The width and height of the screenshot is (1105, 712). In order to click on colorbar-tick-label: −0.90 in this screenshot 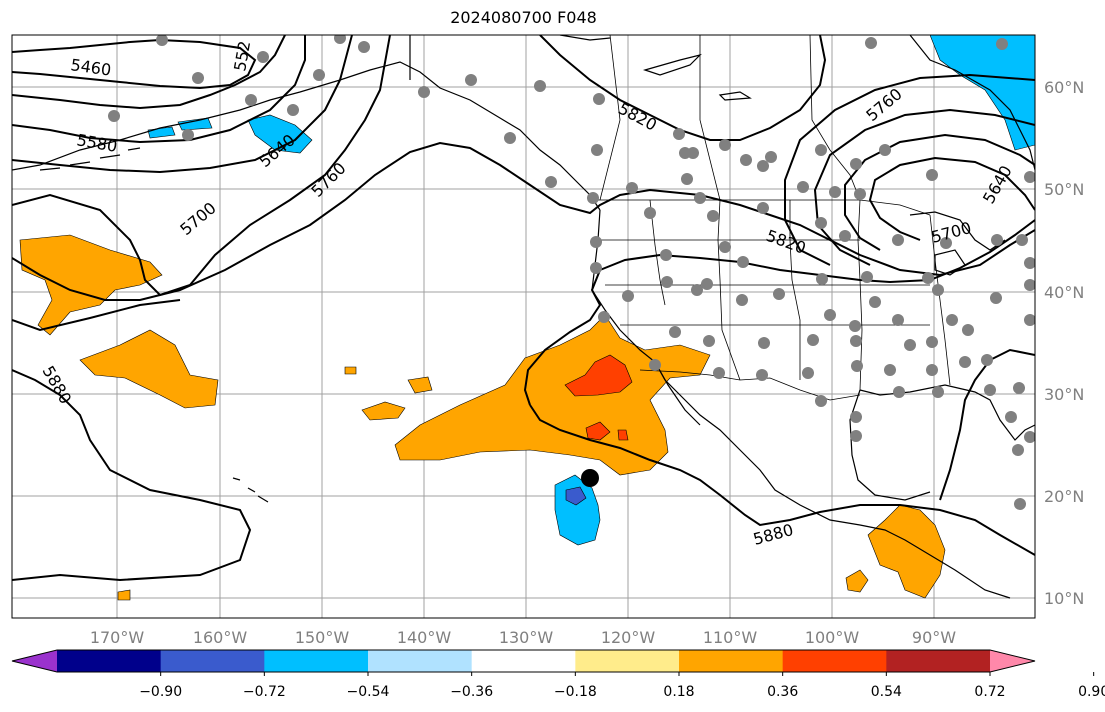, I will do `click(160, 692)`.